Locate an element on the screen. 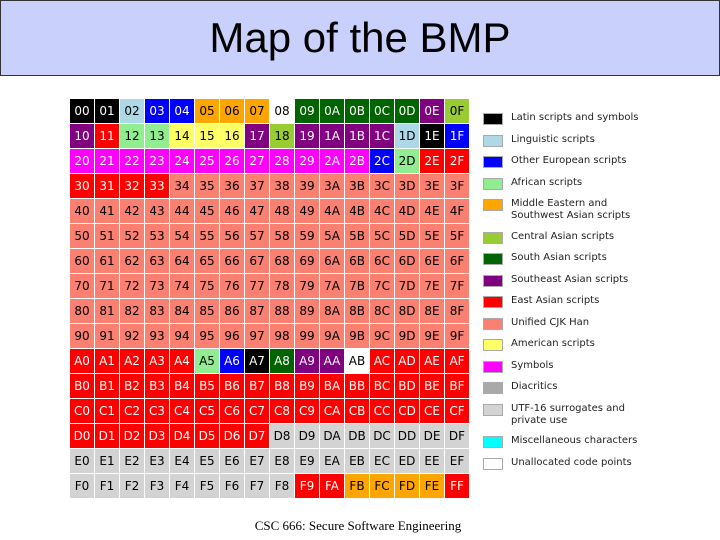  code-block-cell: F4 is located at coordinates (182, 486).